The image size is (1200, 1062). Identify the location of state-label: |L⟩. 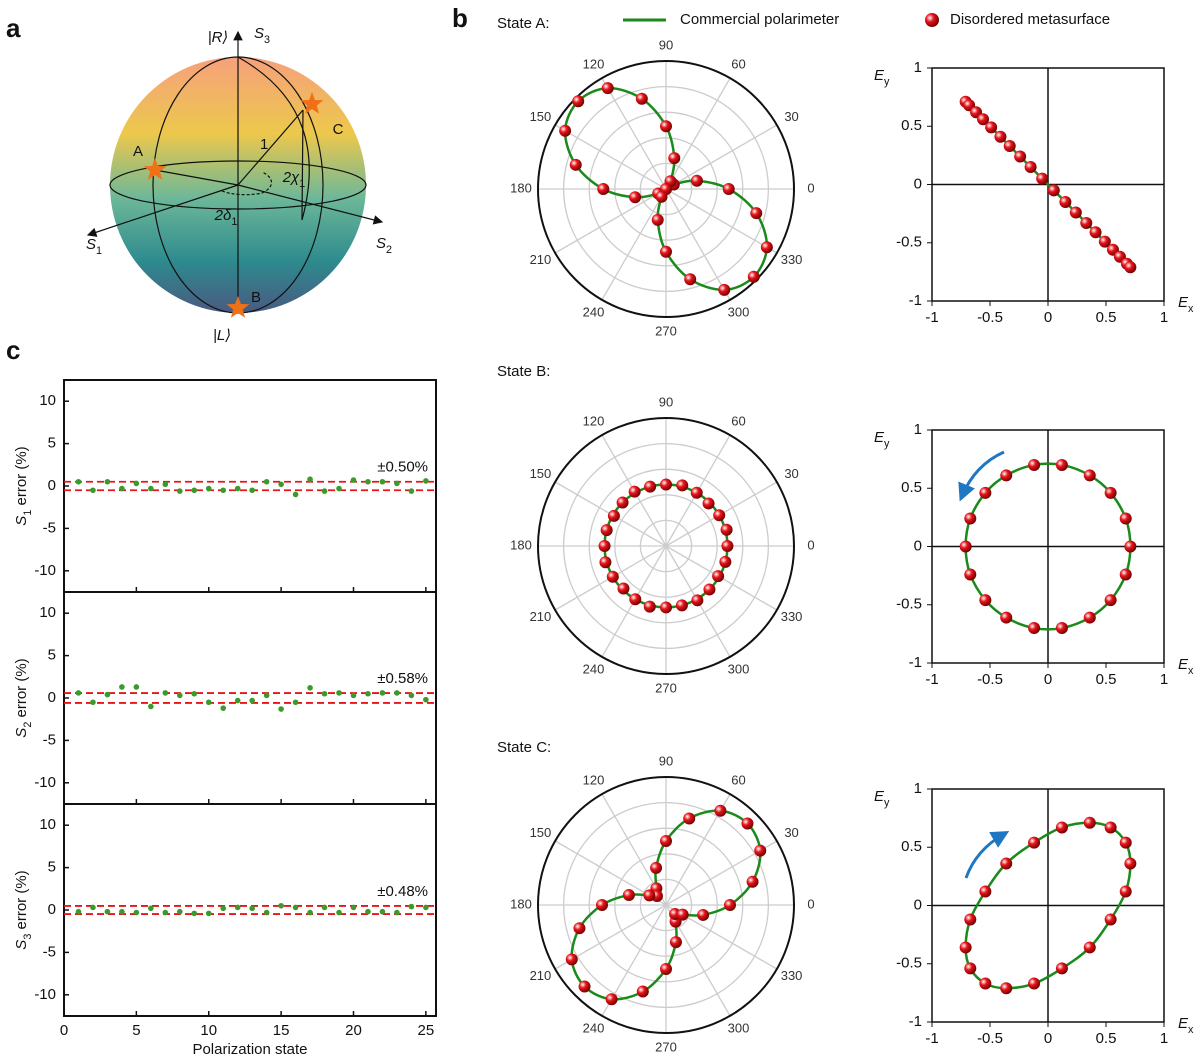
(222, 335).